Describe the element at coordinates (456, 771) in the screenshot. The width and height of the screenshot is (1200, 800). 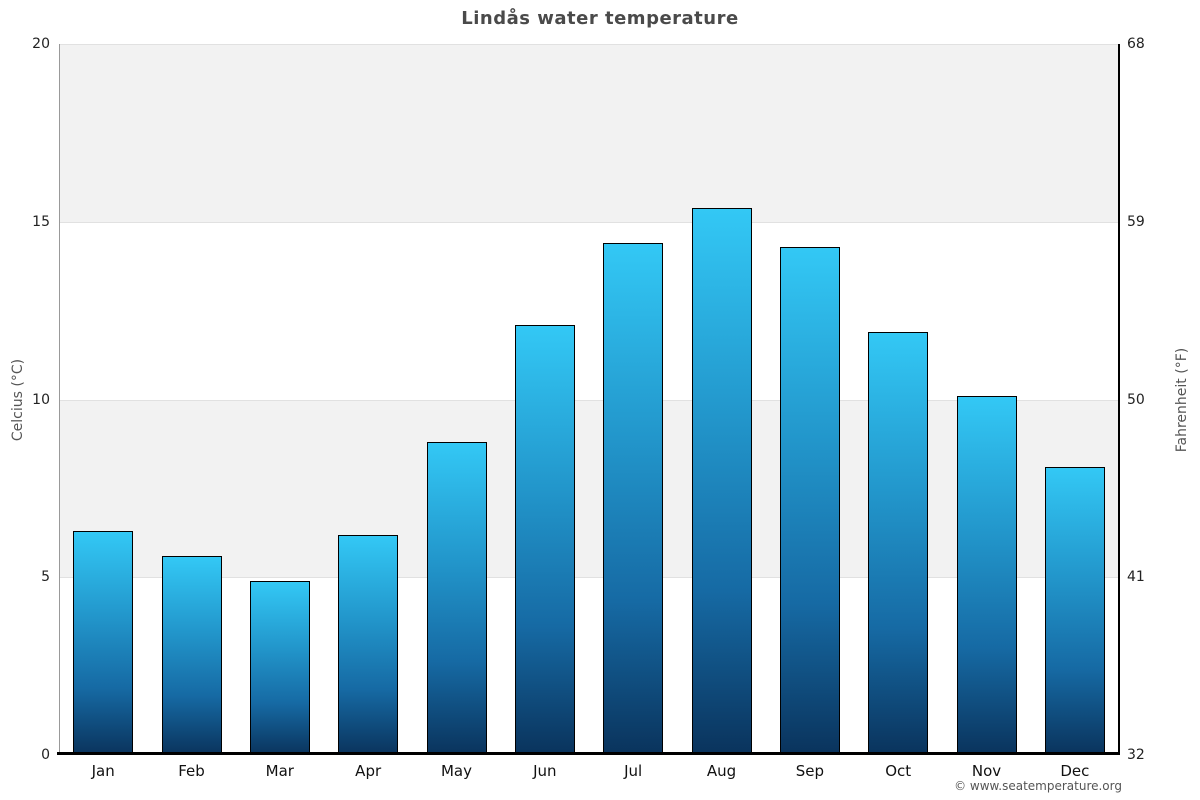
I see `x-label-may: May` at that location.